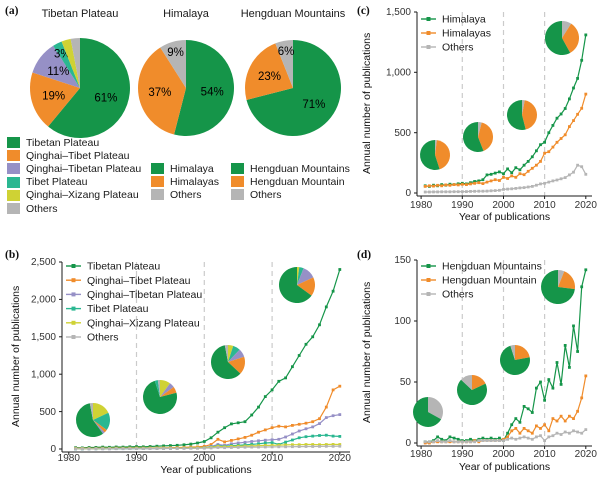  Describe the element at coordinates (506, 140) in the screenshot. I see `series-line-himalayas` at that location.